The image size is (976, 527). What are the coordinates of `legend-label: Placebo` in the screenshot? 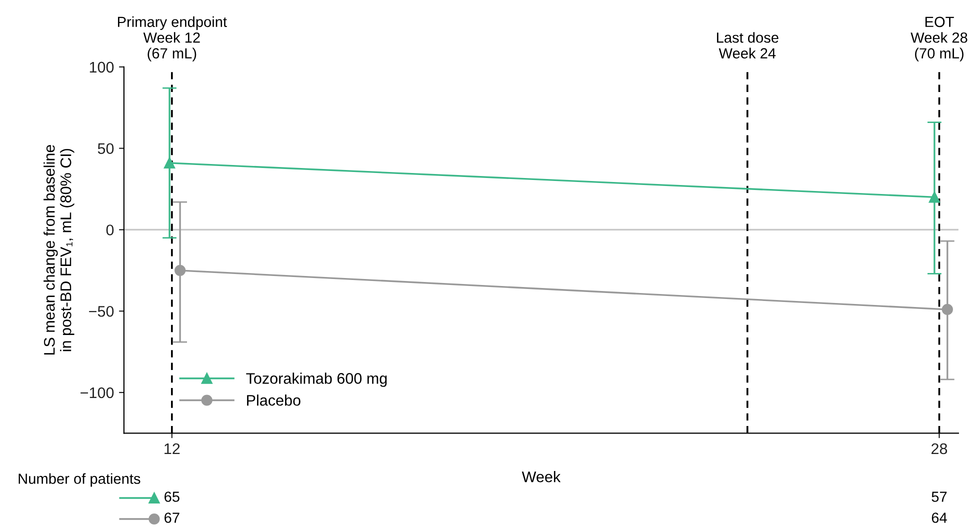 It's located at (273, 400).